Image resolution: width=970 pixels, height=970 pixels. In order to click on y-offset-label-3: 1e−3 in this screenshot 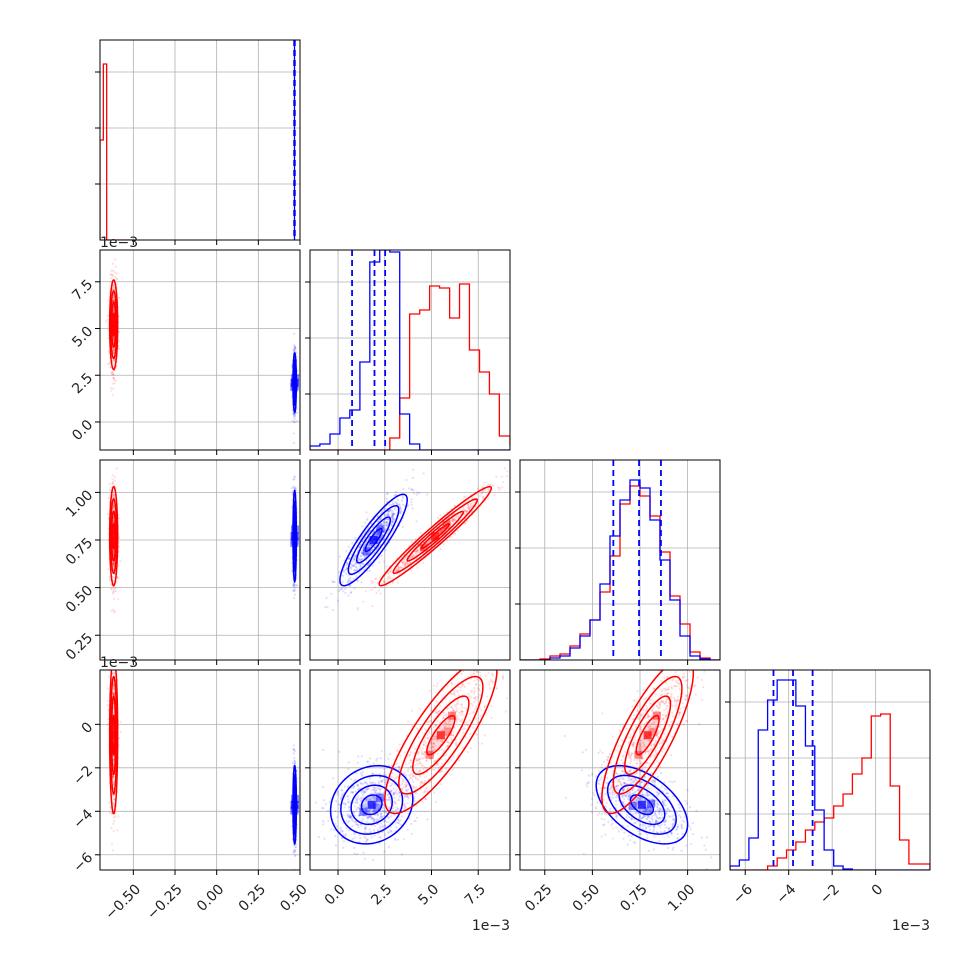, I will do `click(119, 663)`.